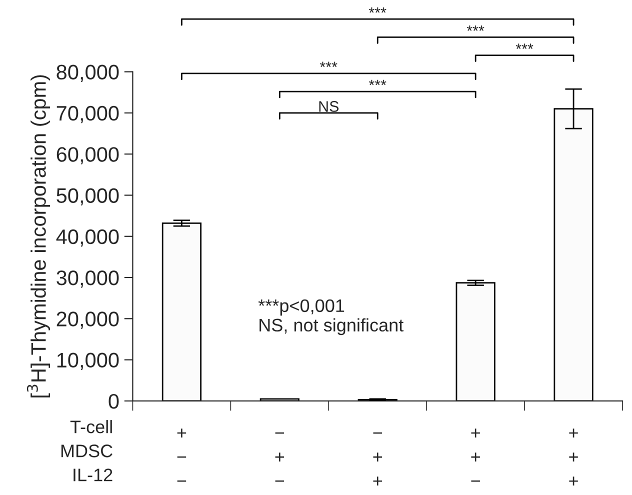 The image size is (632, 495). I want to click on x-tick-label: + + +, so click(573, 457).